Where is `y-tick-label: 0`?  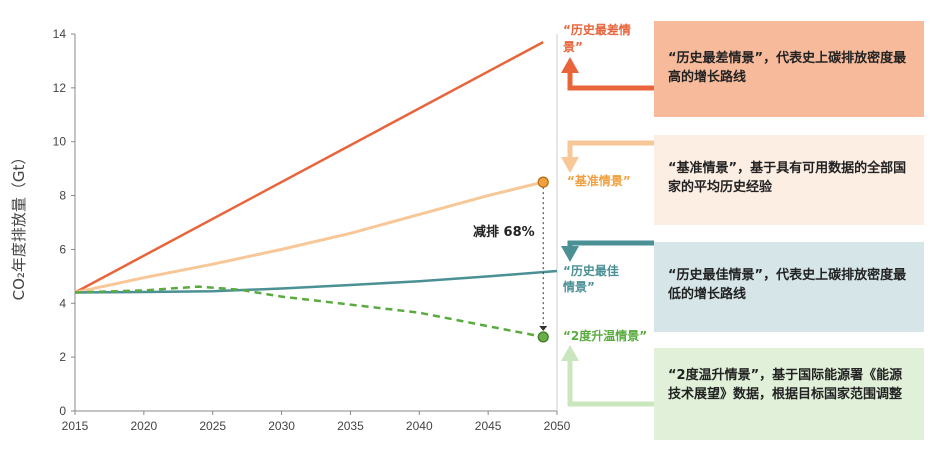
y-tick-label: 0 is located at coordinates (62, 411).